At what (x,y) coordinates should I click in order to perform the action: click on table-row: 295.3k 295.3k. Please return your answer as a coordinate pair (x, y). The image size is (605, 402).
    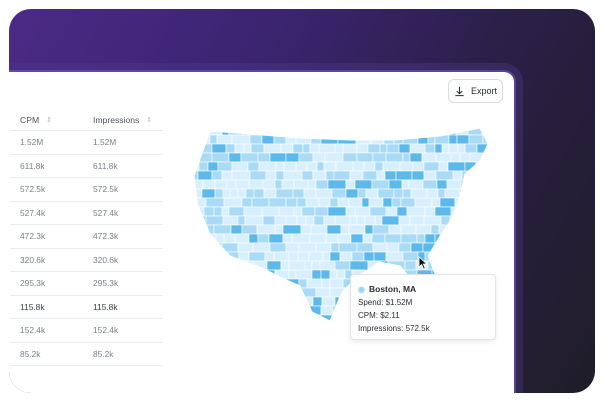
    Looking at the image, I should click on (86, 284).